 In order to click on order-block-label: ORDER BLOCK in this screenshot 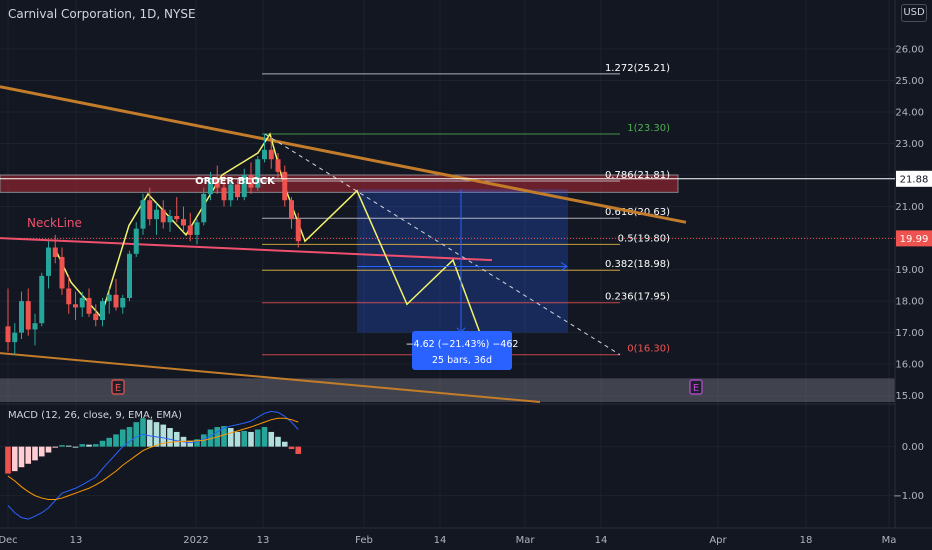, I will do `click(235, 181)`.